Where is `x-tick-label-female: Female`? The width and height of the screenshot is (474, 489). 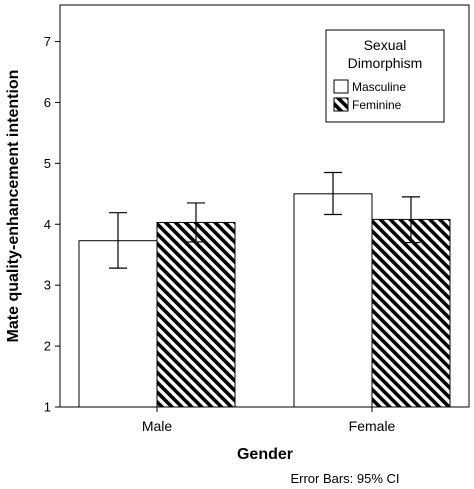 x-tick-label-female: Female is located at coordinates (372, 426).